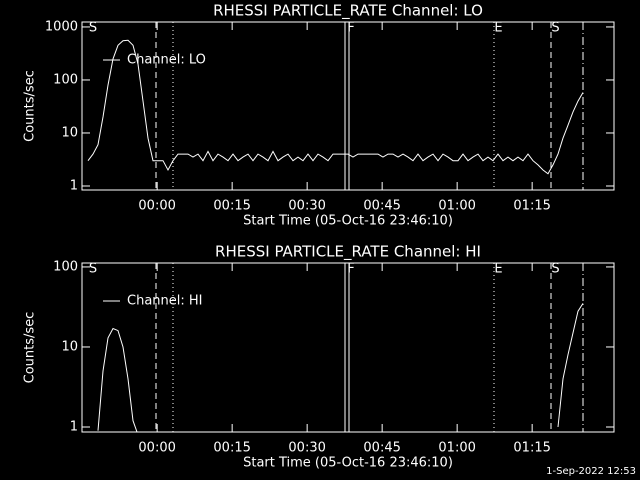 Image resolution: width=640 pixels, height=480 pixels. Describe the element at coordinates (348, 252) in the screenshot. I see `chart-title: RHESSI PARTICLE_RATE Channel: HI` at that location.